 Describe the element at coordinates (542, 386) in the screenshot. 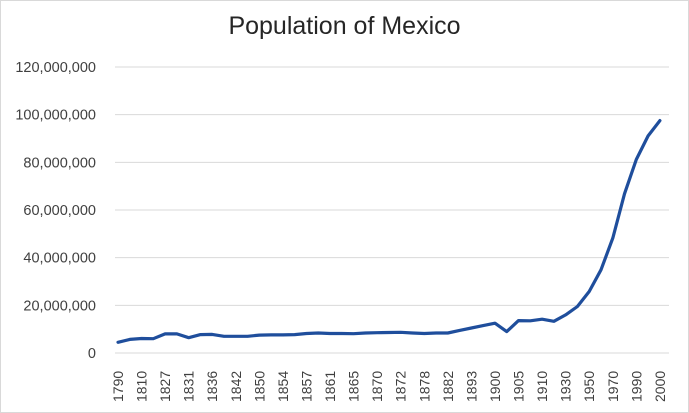

I see `x-tick-label: 1910` at that location.